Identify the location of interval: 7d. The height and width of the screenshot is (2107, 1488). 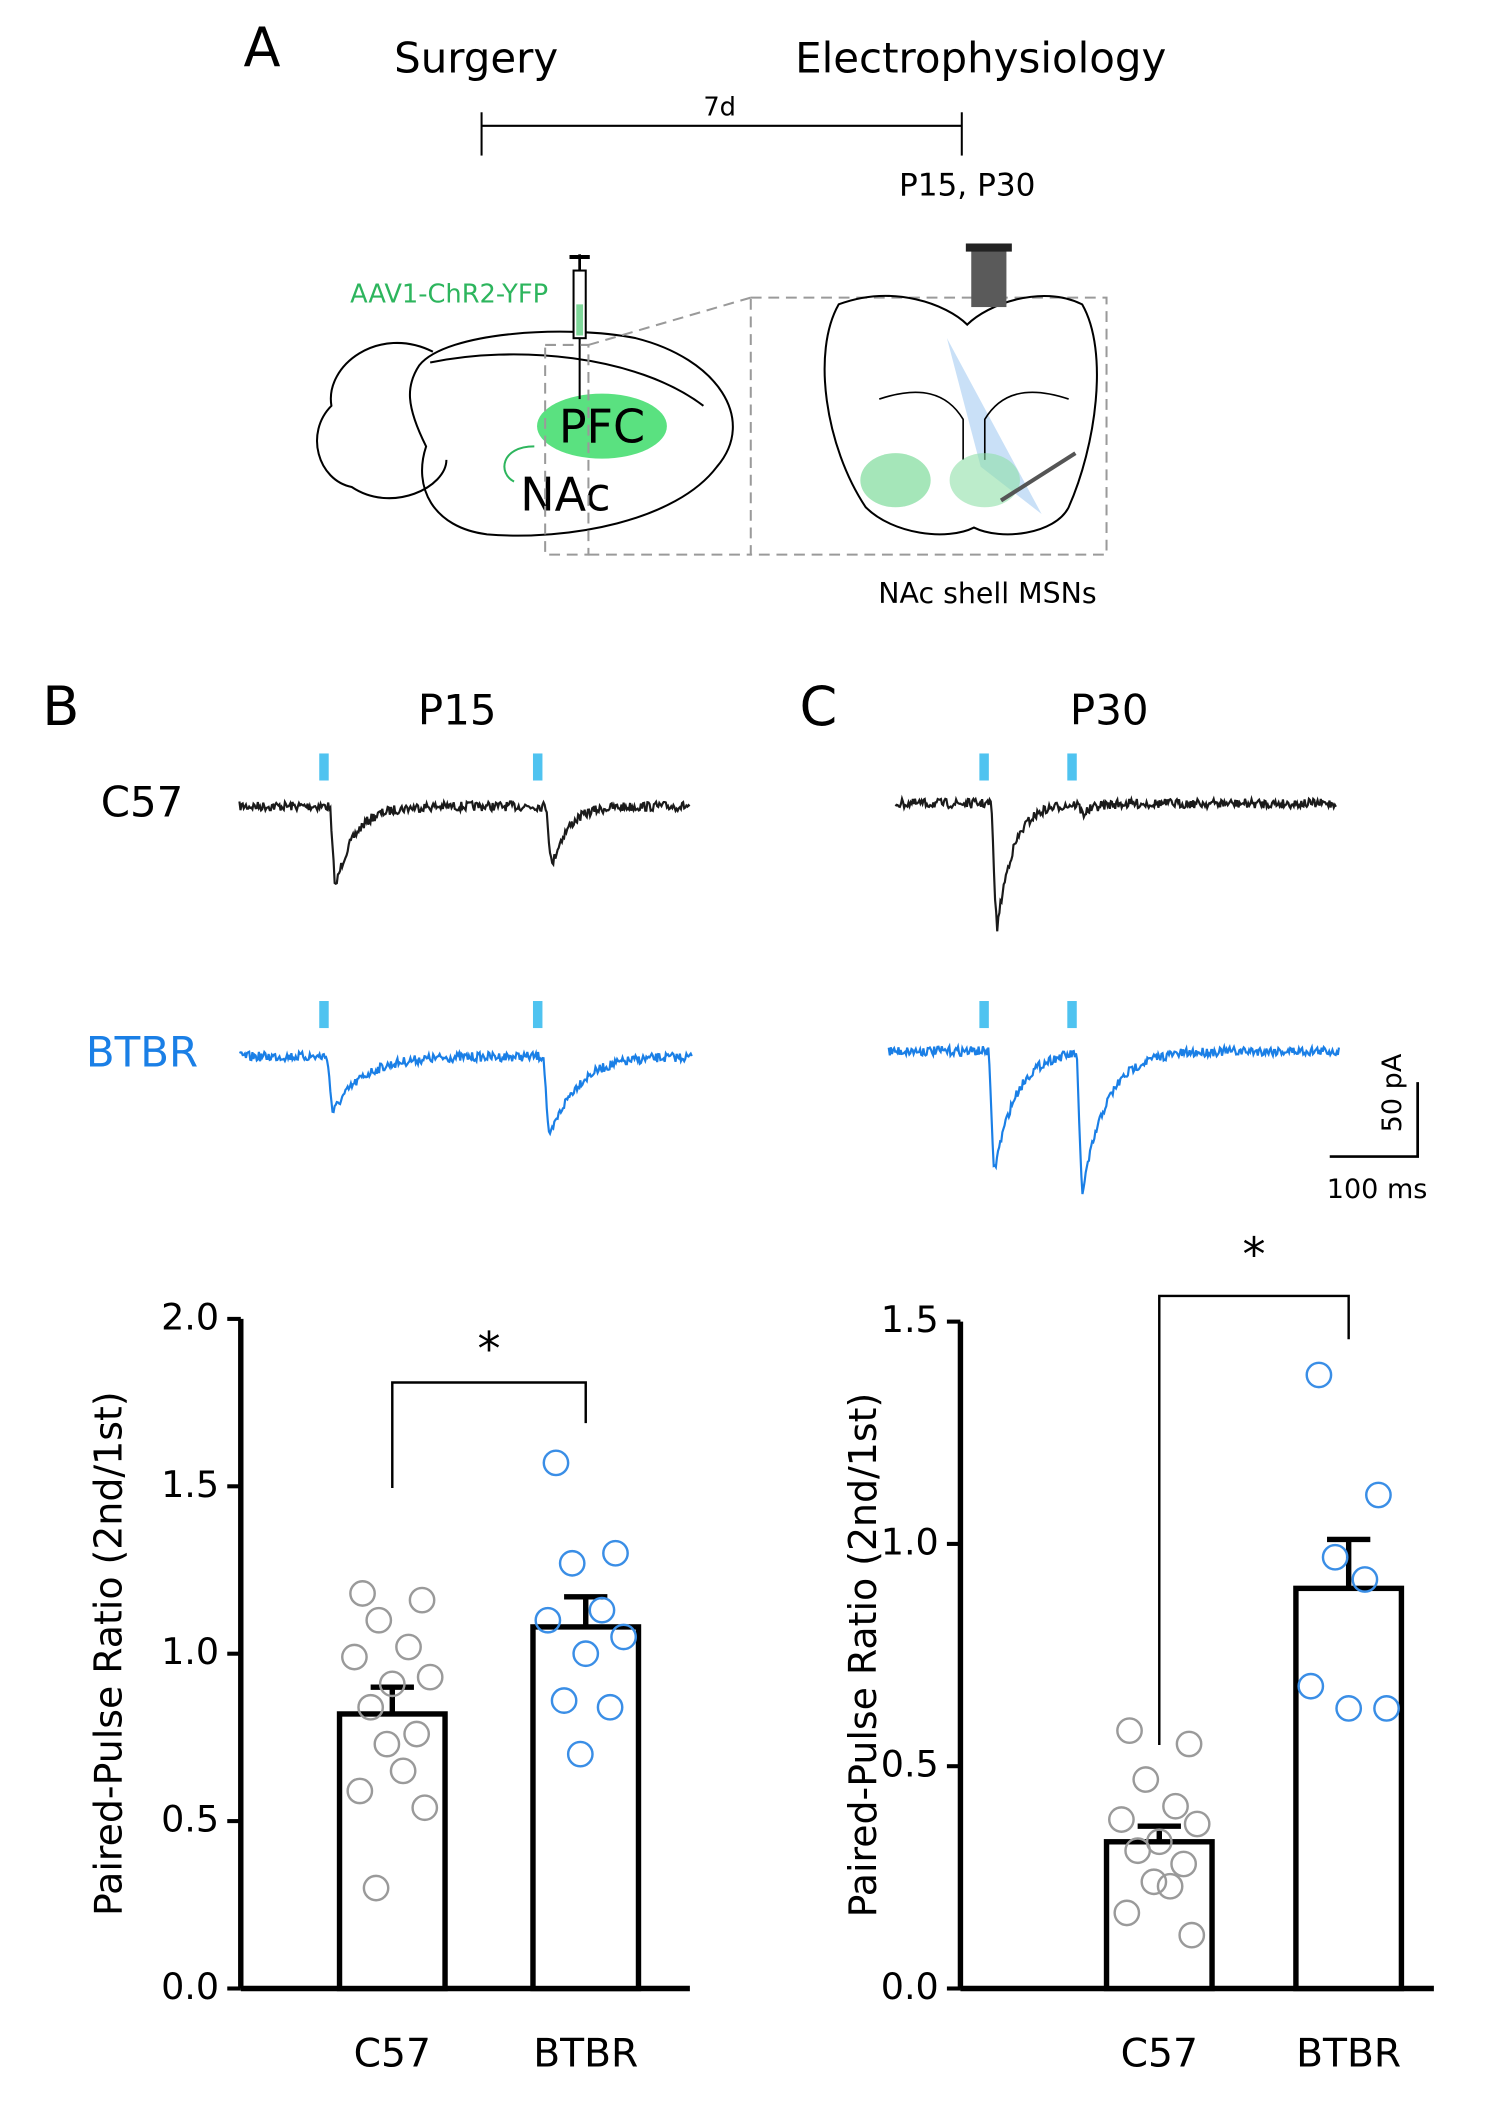
(719, 108).